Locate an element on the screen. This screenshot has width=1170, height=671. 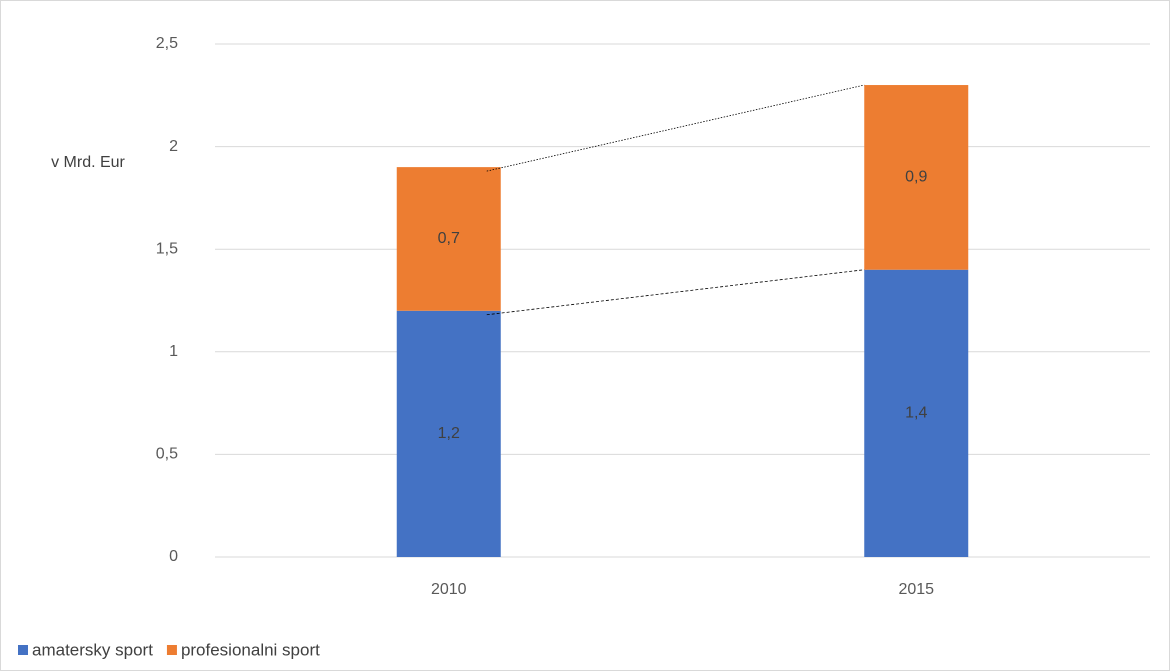
data-label: 0,7 is located at coordinates (449, 238).